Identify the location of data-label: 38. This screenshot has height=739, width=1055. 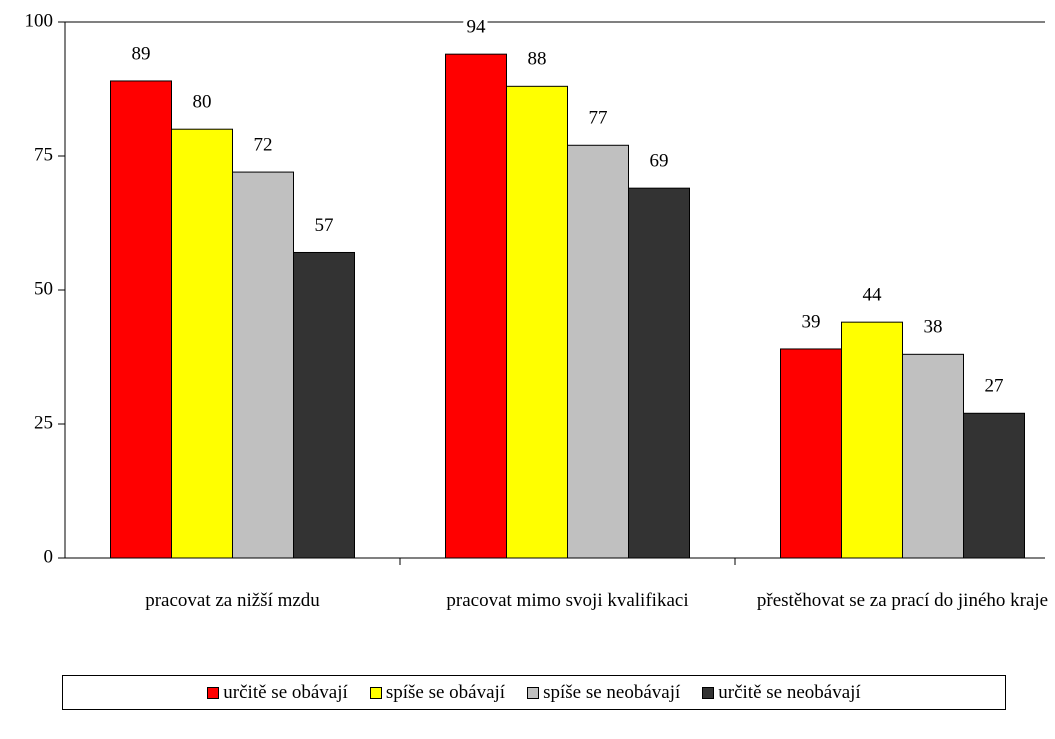
(933, 327).